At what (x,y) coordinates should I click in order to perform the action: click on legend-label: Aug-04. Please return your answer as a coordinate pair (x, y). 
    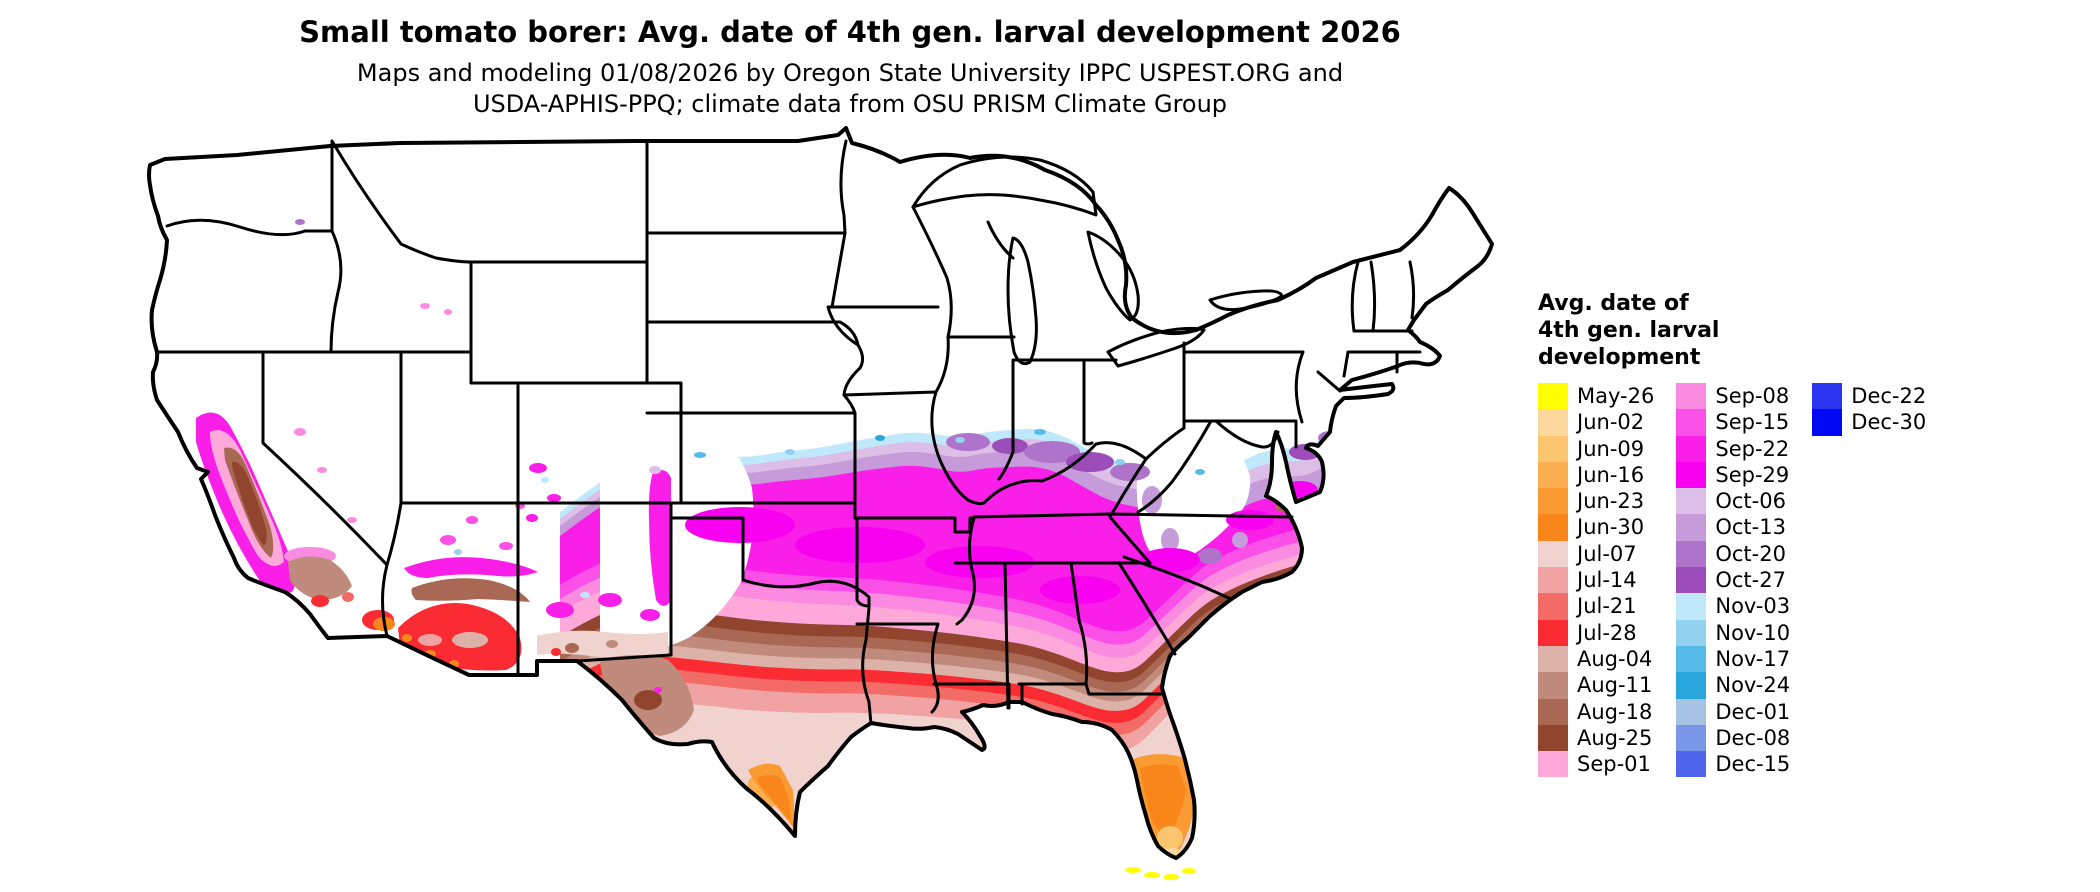
    Looking at the image, I should click on (1615, 658).